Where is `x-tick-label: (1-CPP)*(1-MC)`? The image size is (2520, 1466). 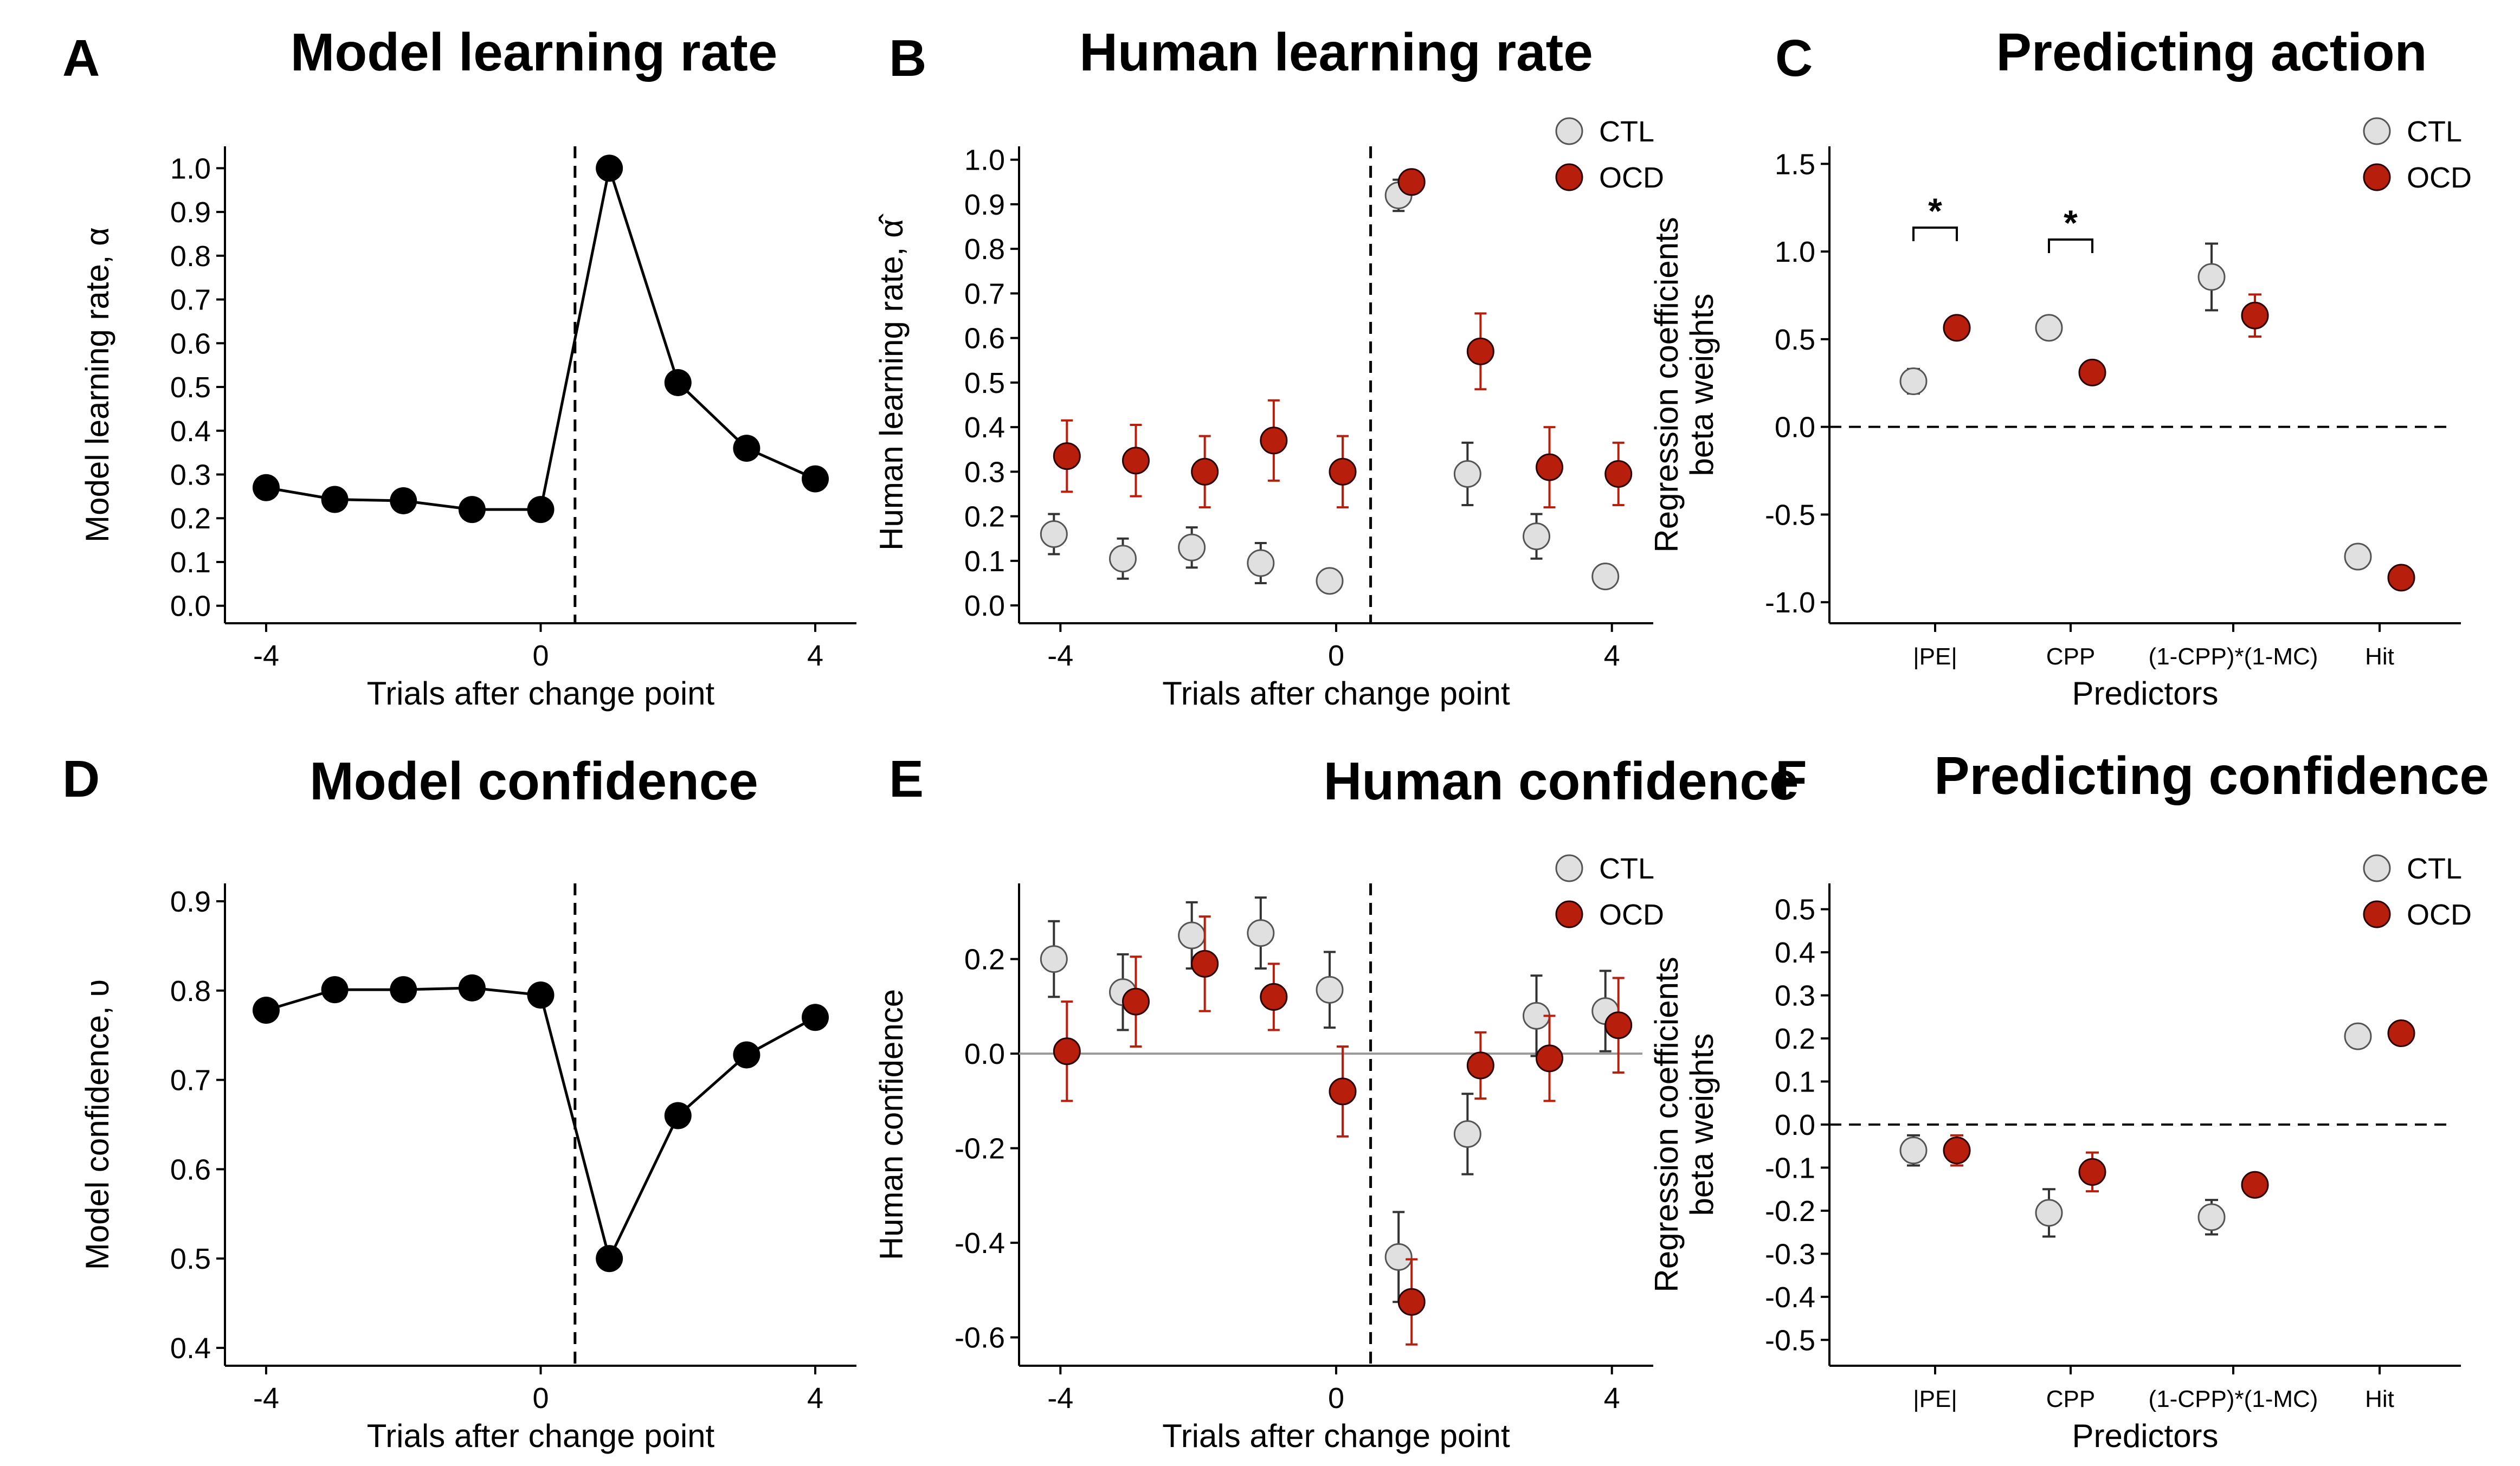 x-tick-label: (1-CPP)*(1-MC) is located at coordinates (2234, 656).